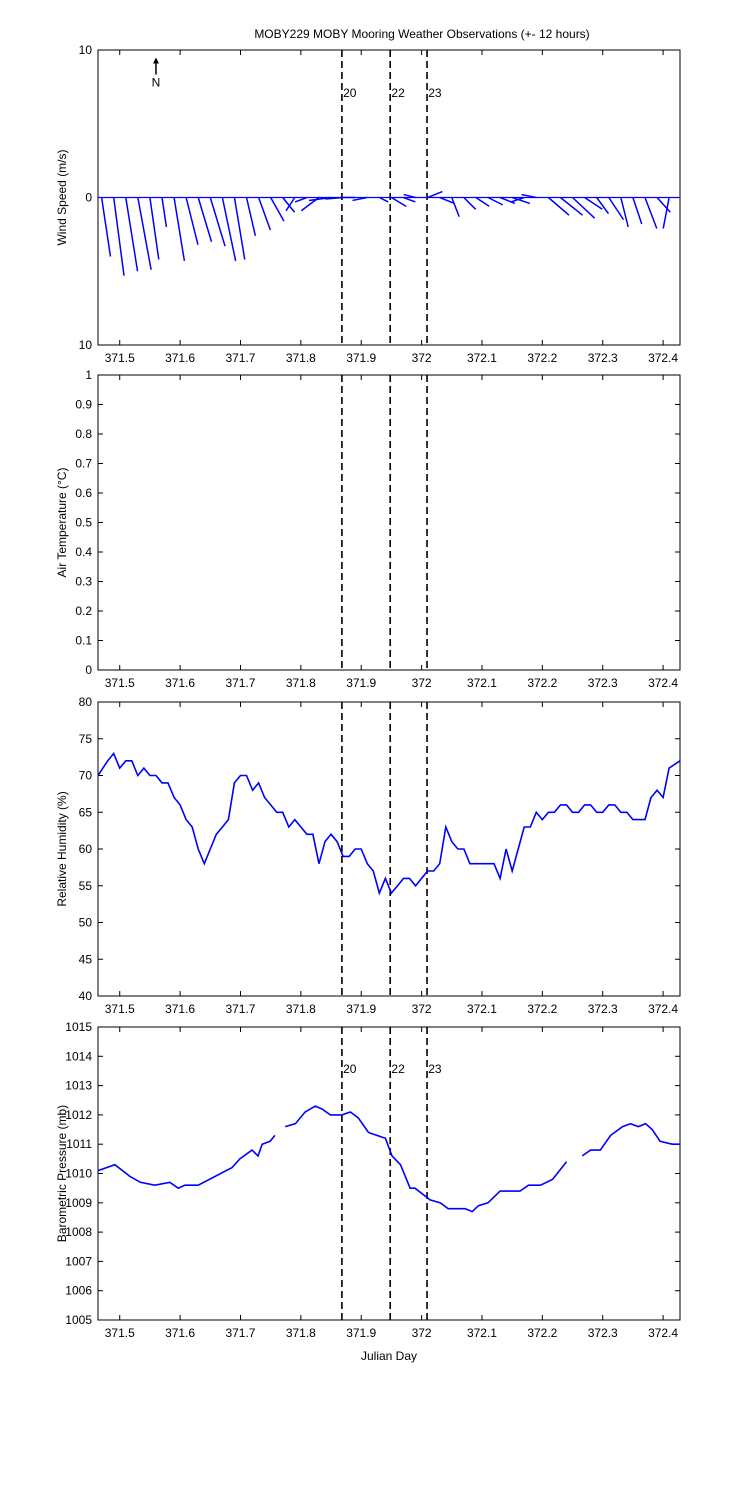 This screenshot has height=1505, width=750. Describe the element at coordinates (88, 670) in the screenshot. I see `y-tick-label: 0` at that location.